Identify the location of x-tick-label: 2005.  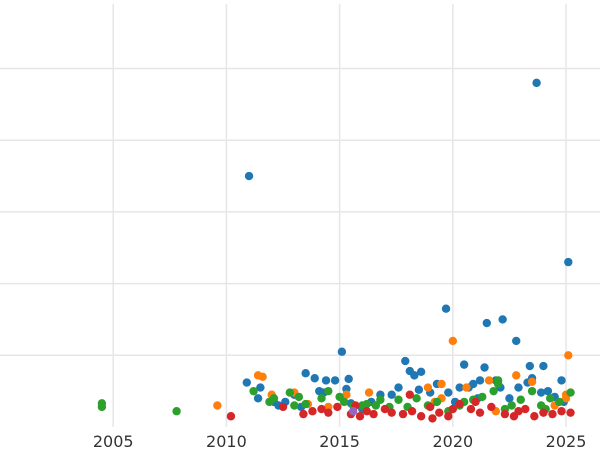
(113, 441).